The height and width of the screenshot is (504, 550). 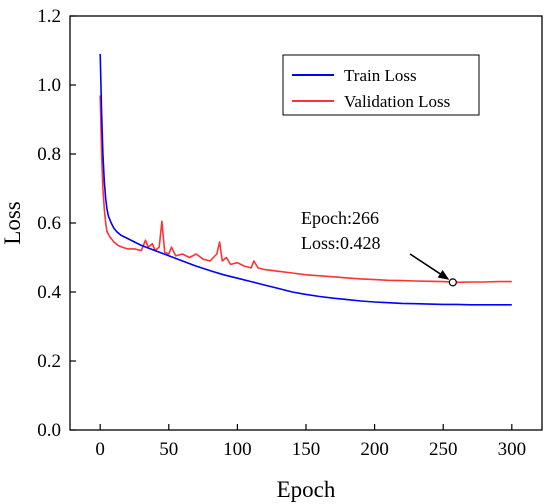 What do you see at coordinates (49, 154) in the screenshot?
I see `y-tick-label: 0.8` at bounding box center [49, 154].